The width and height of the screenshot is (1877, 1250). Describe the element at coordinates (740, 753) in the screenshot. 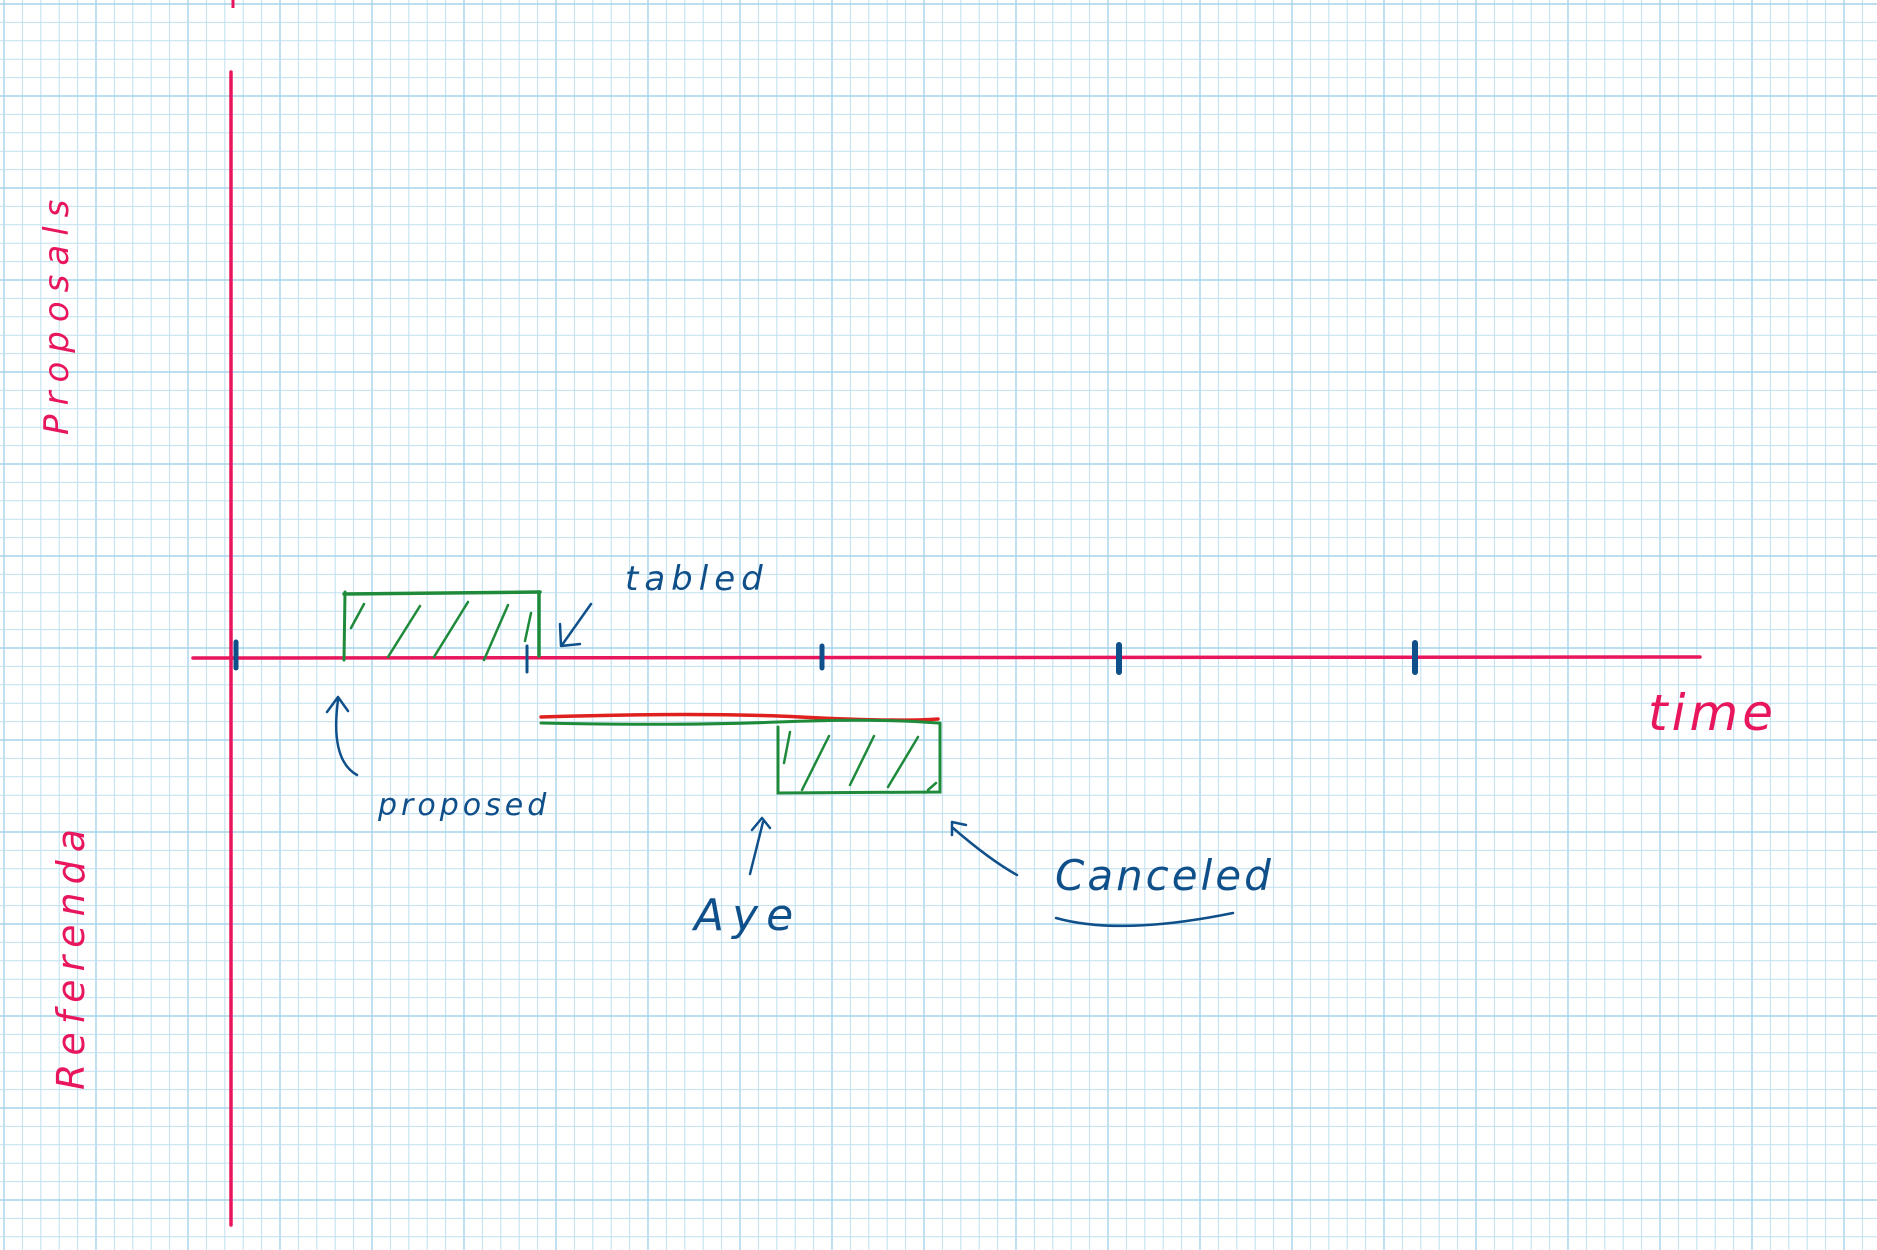

I see `referendum-box` at that location.